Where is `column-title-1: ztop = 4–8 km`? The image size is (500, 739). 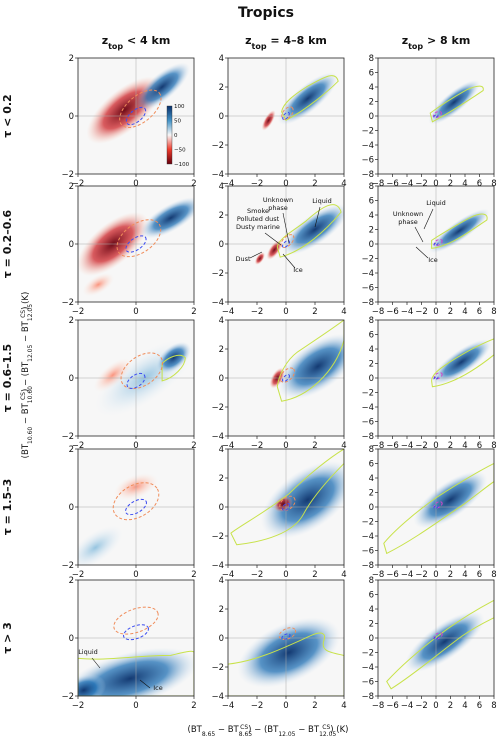 column-title-1: ztop = 4–8 km is located at coordinates (286, 42).